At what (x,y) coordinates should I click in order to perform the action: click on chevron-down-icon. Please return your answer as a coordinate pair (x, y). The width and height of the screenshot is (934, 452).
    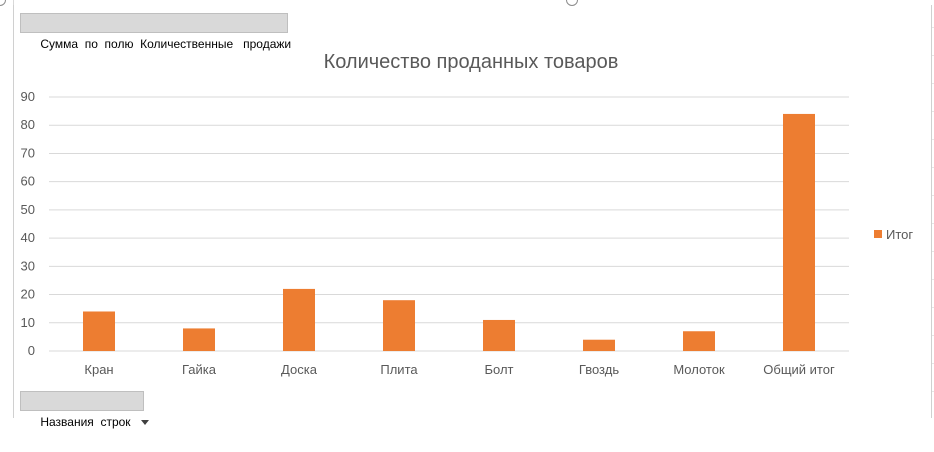
    Looking at the image, I should click on (144, 423).